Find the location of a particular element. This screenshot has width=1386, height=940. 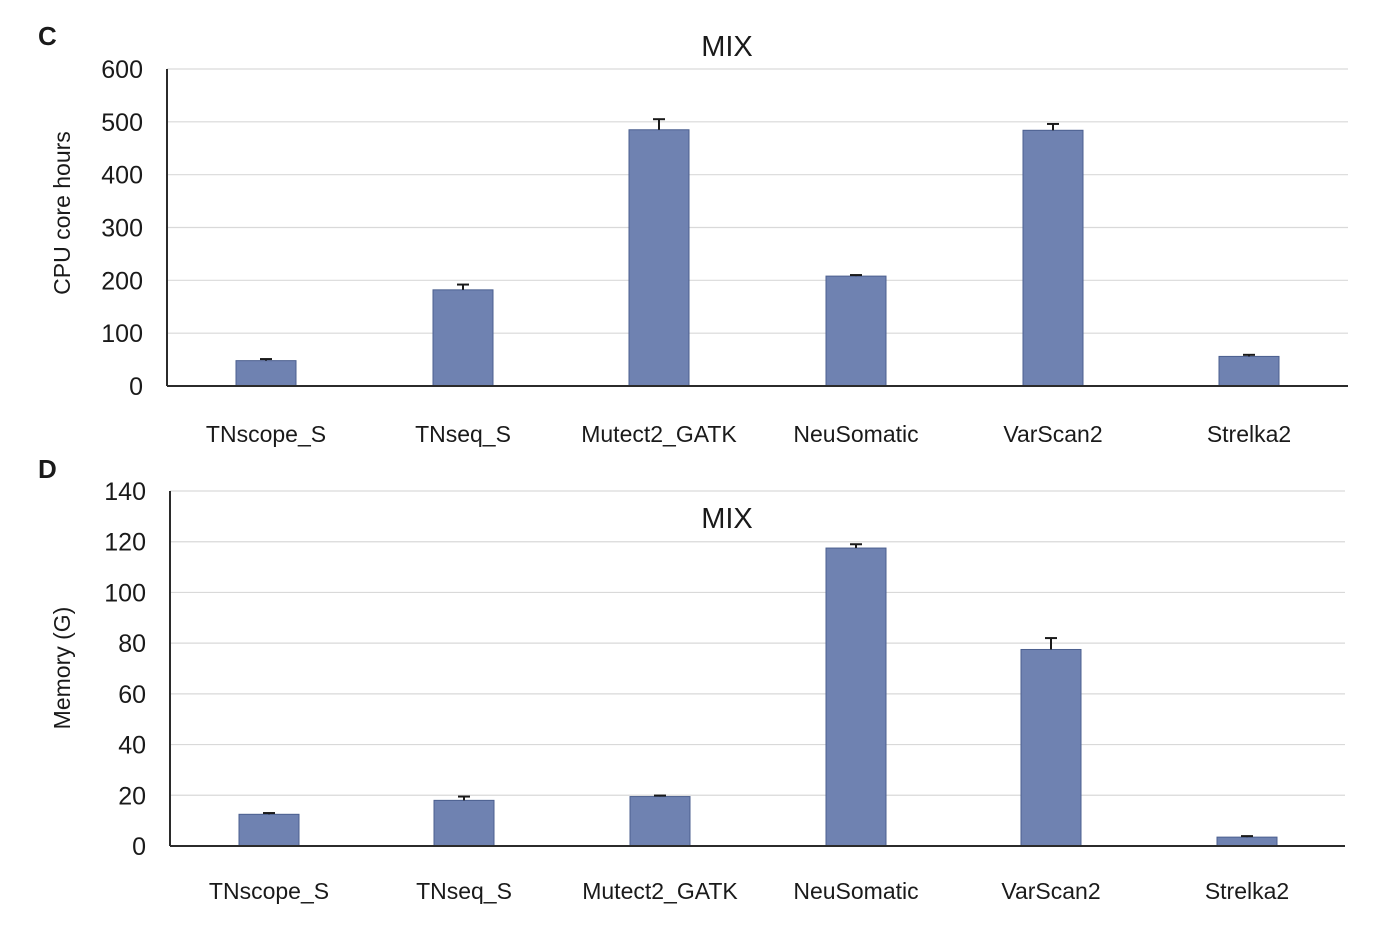

y-tick-label: 300 is located at coordinates (122, 229).